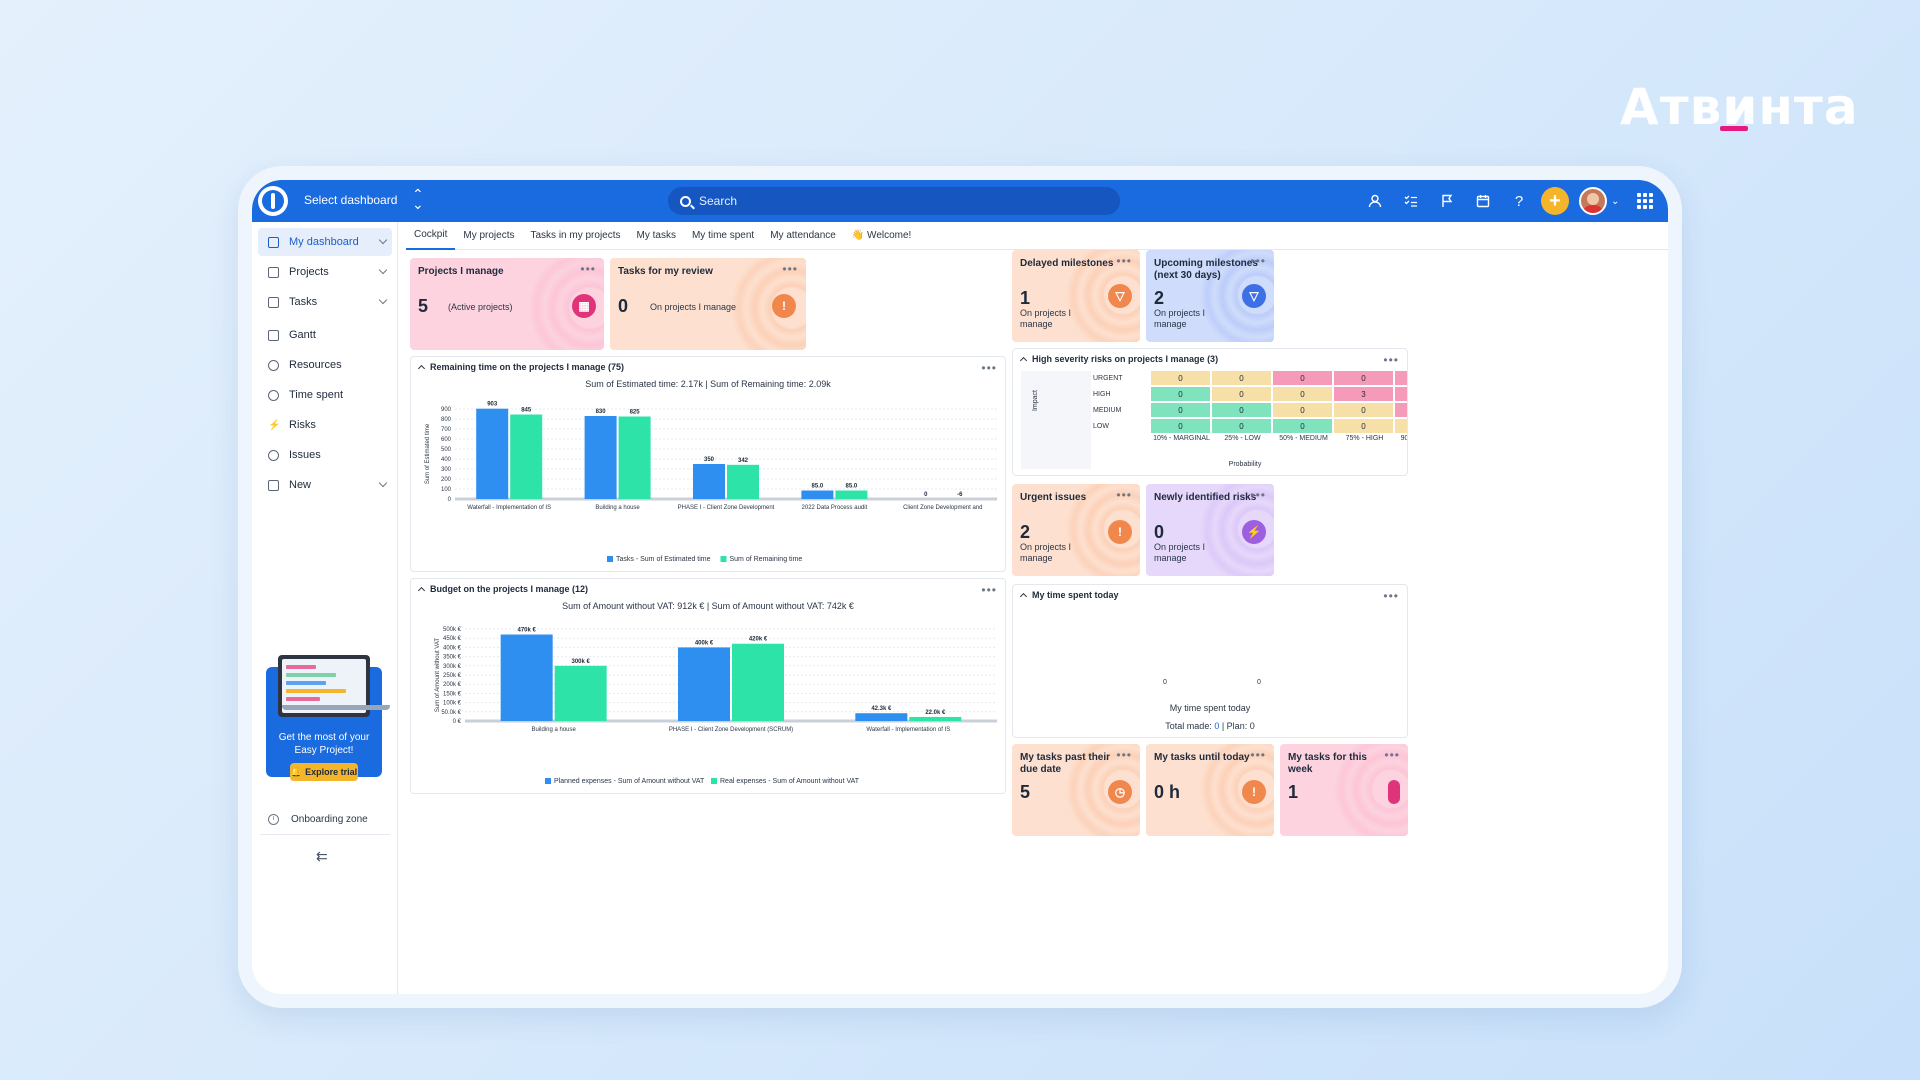 The image size is (1920, 1080). I want to click on widget-title: My time spent today, so click(1069, 595).